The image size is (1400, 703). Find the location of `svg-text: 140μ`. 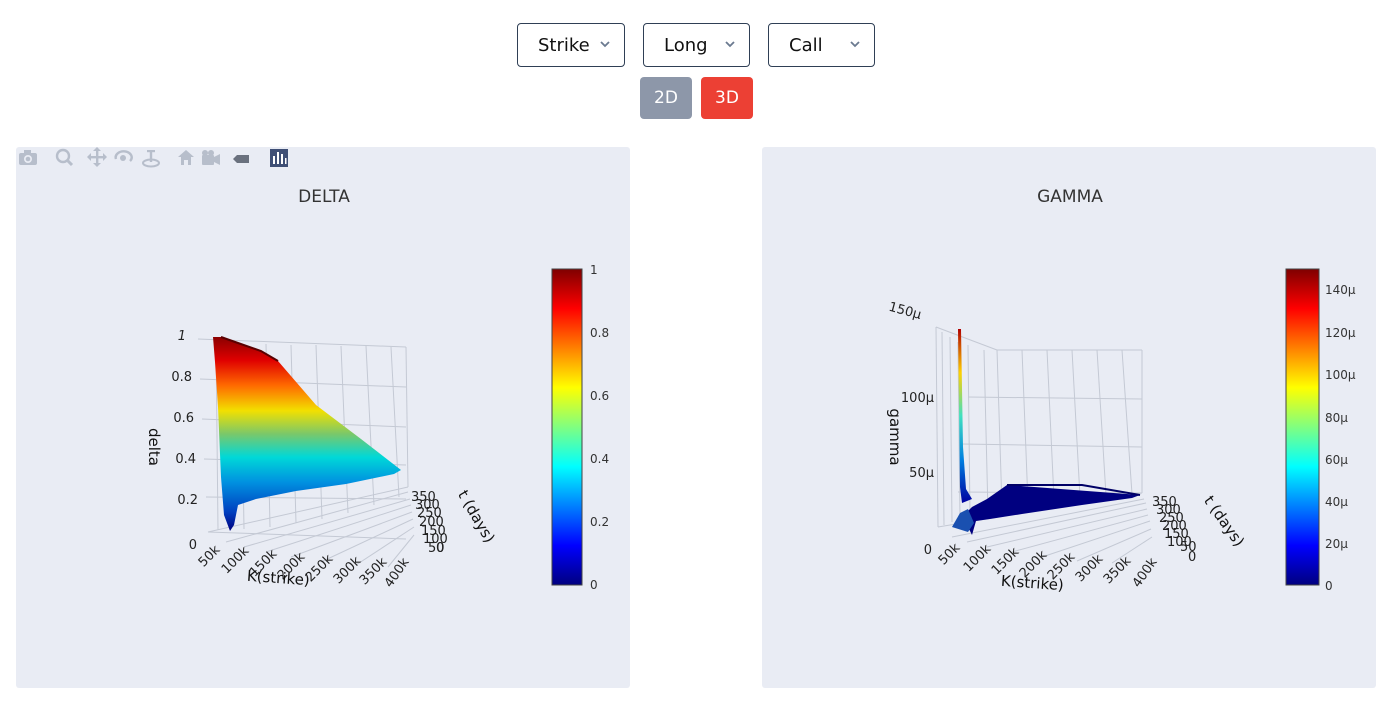

svg-text: 140μ is located at coordinates (1340, 290).